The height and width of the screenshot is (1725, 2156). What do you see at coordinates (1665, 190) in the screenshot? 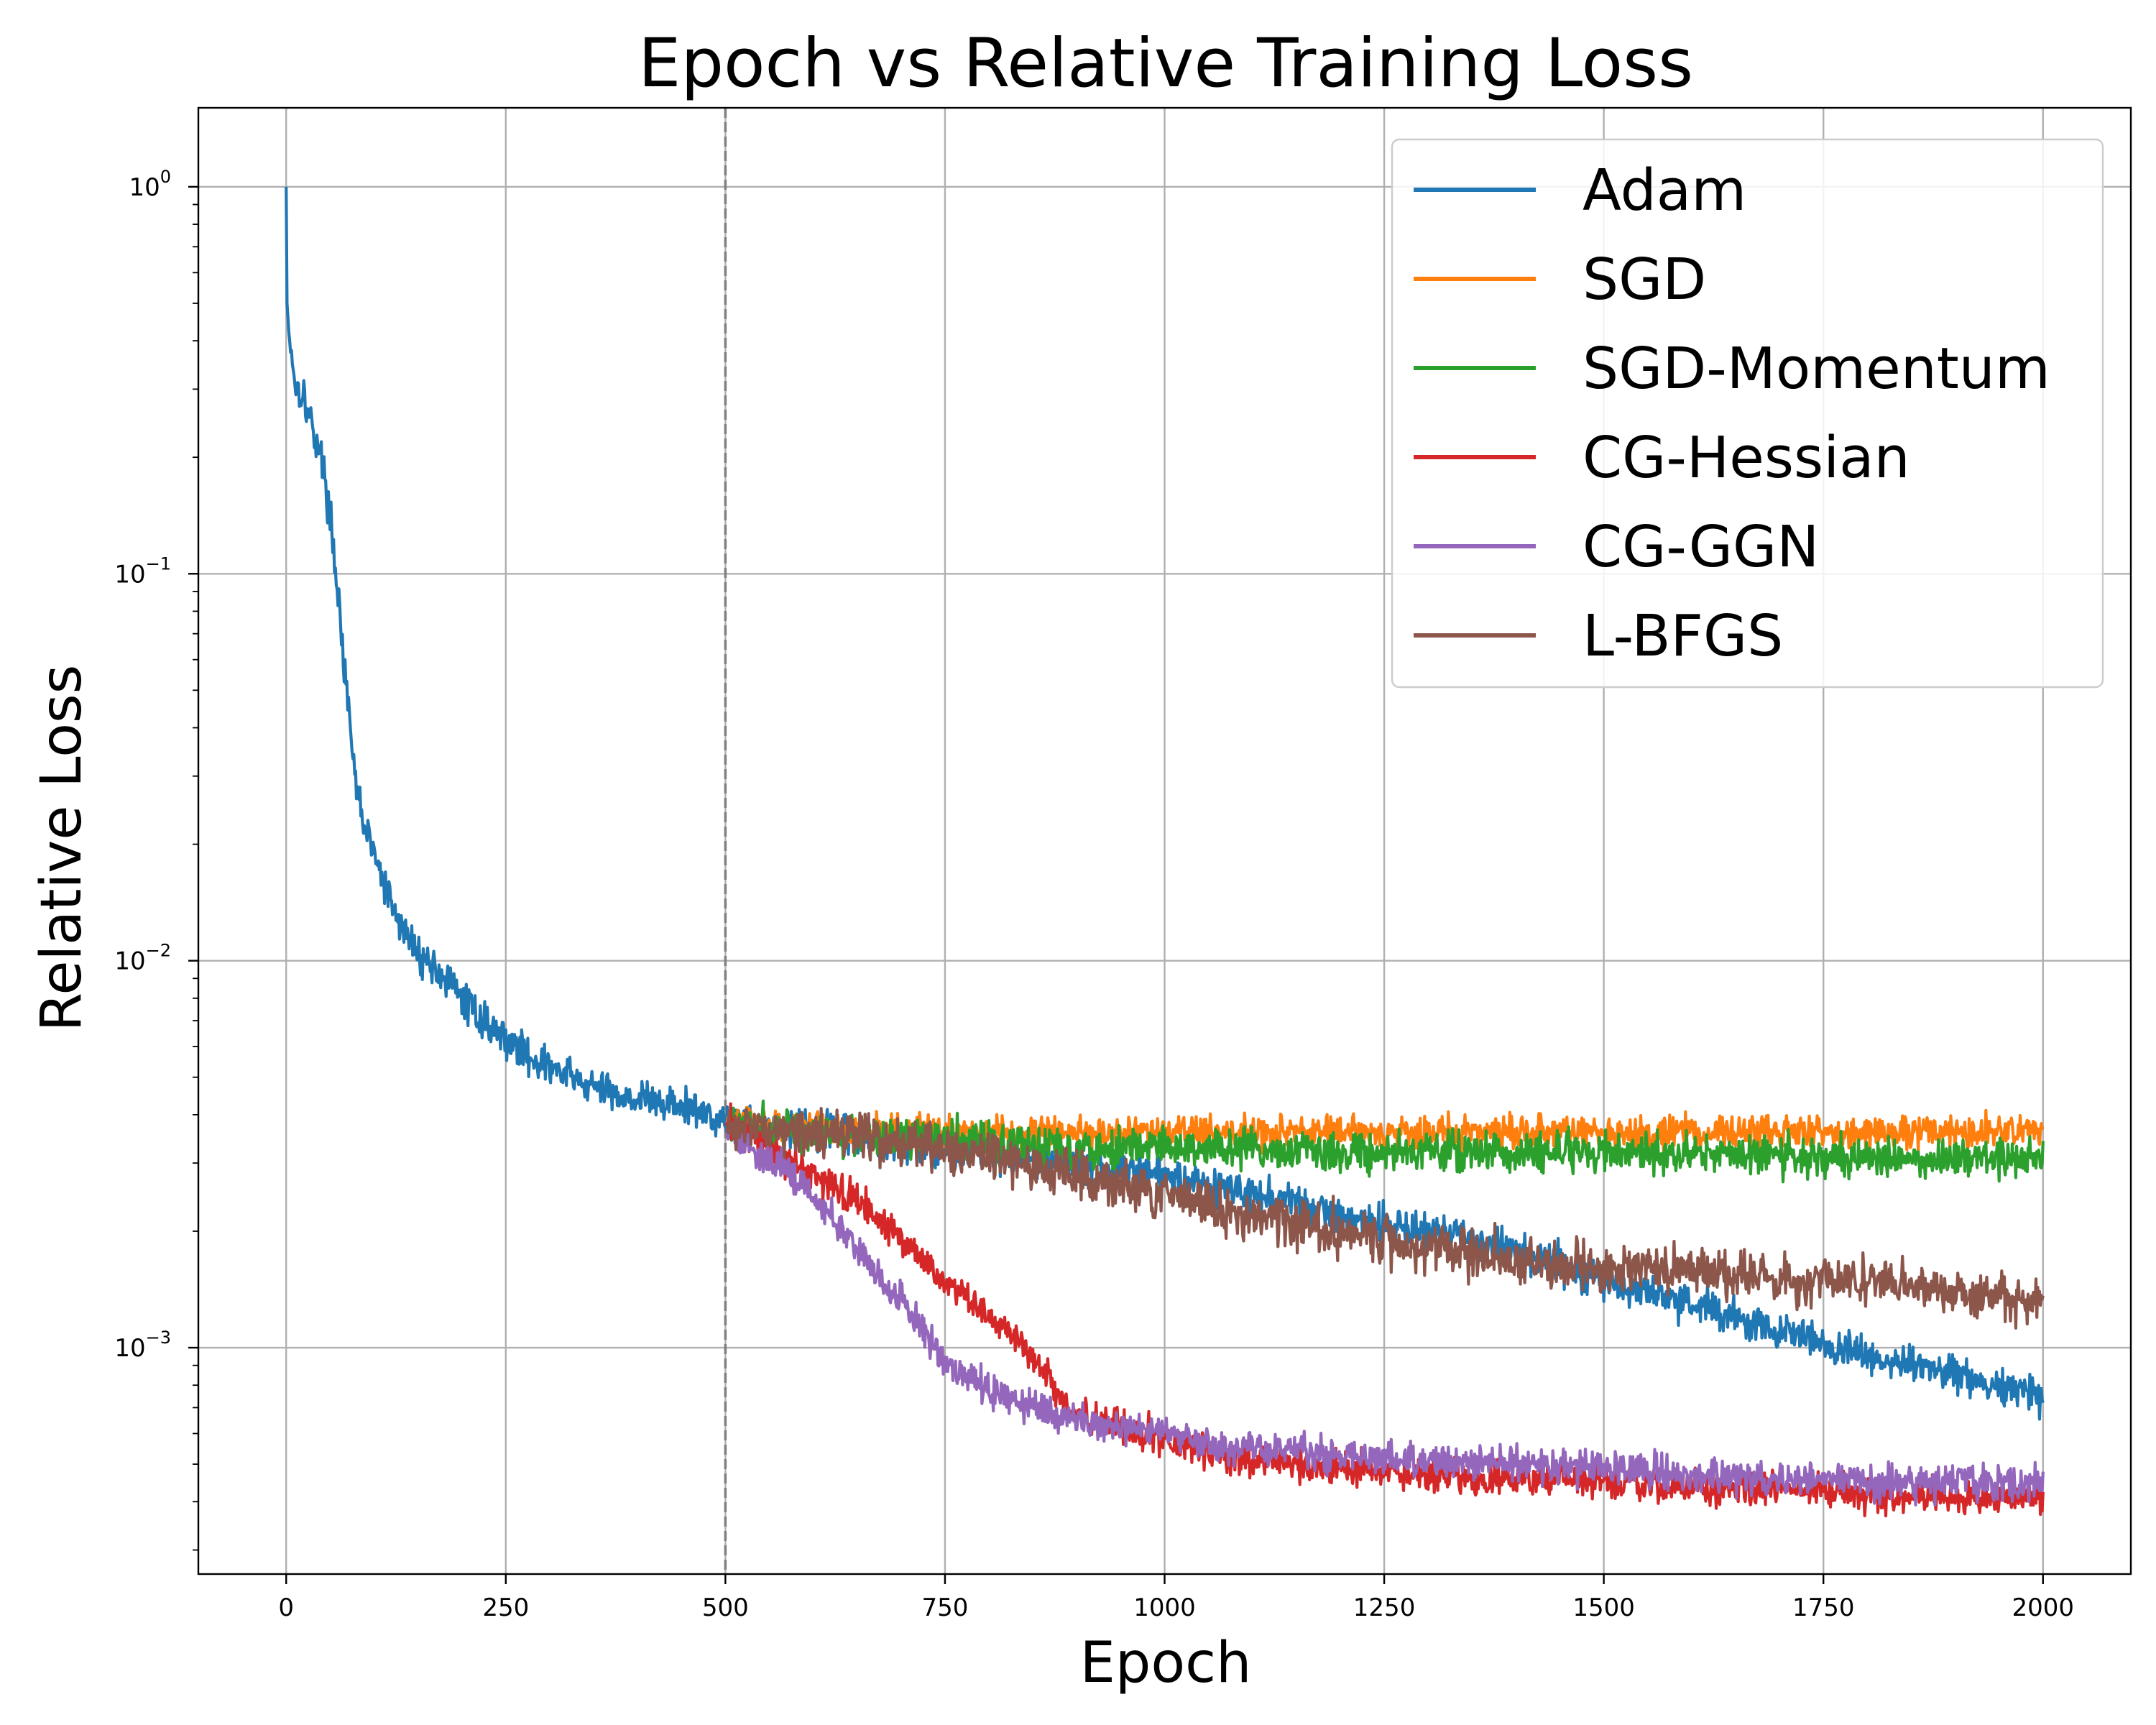
I see `legend-label-adam: Adam` at bounding box center [1665, 190].